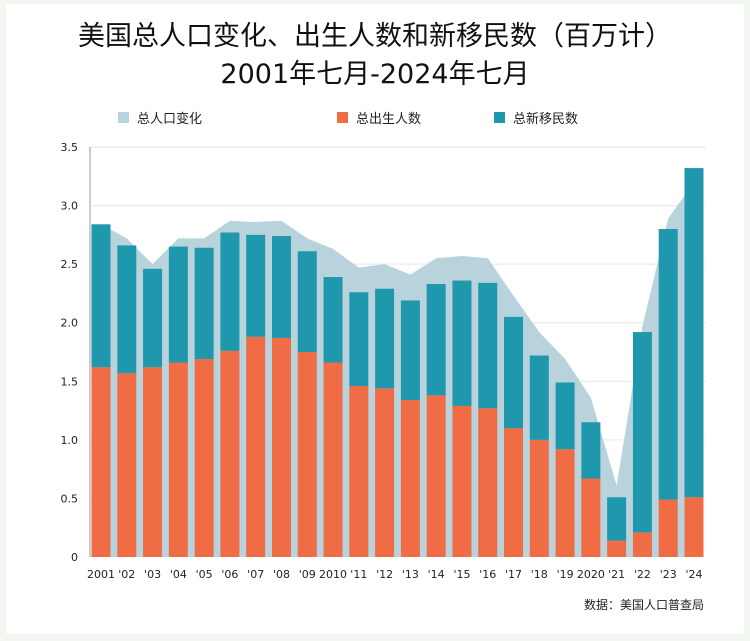 This screenshot has height=641, width=750. Describe the element at coordinates (358, 574) in the screenshot. I see `x-tick-label: '11` at that location.